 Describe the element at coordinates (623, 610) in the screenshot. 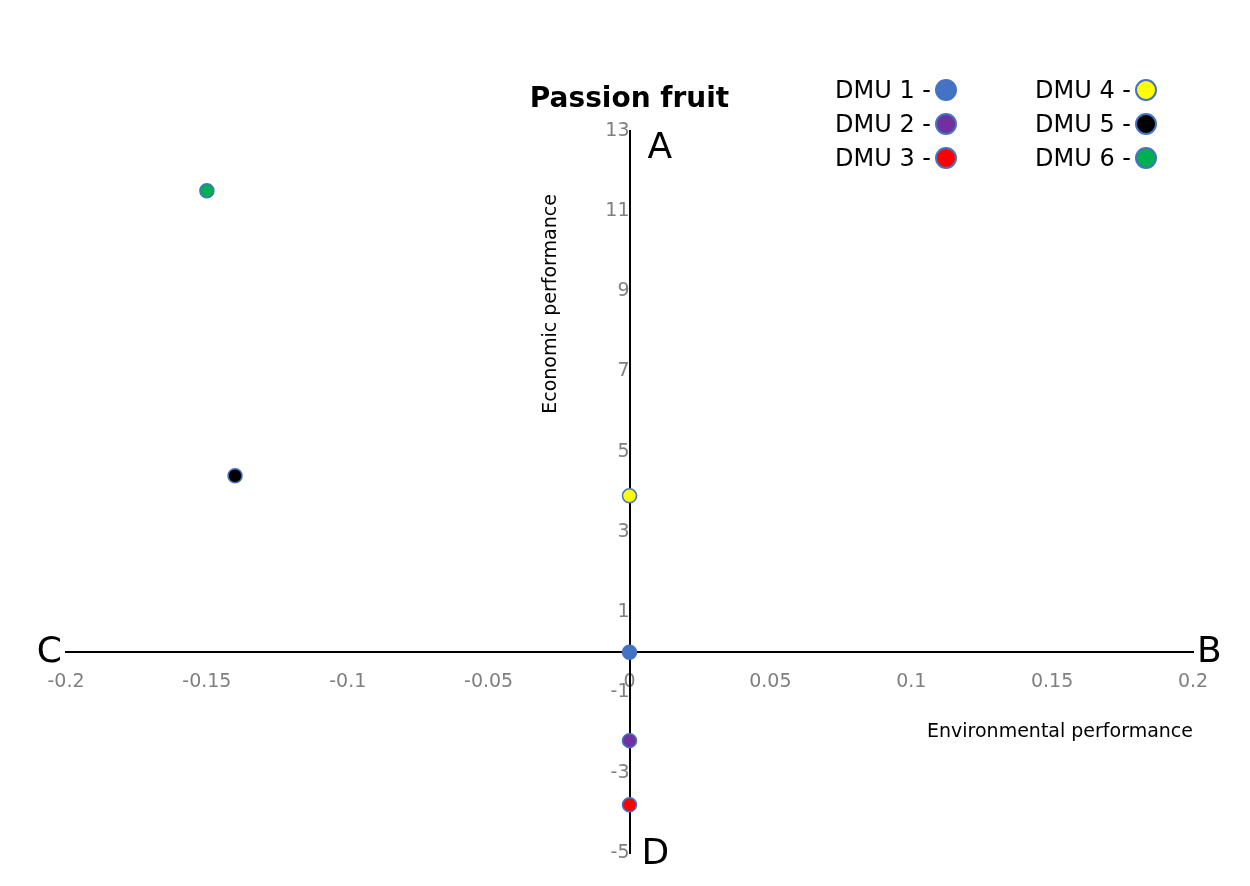

I see `y-tick-label: 1` at that location.